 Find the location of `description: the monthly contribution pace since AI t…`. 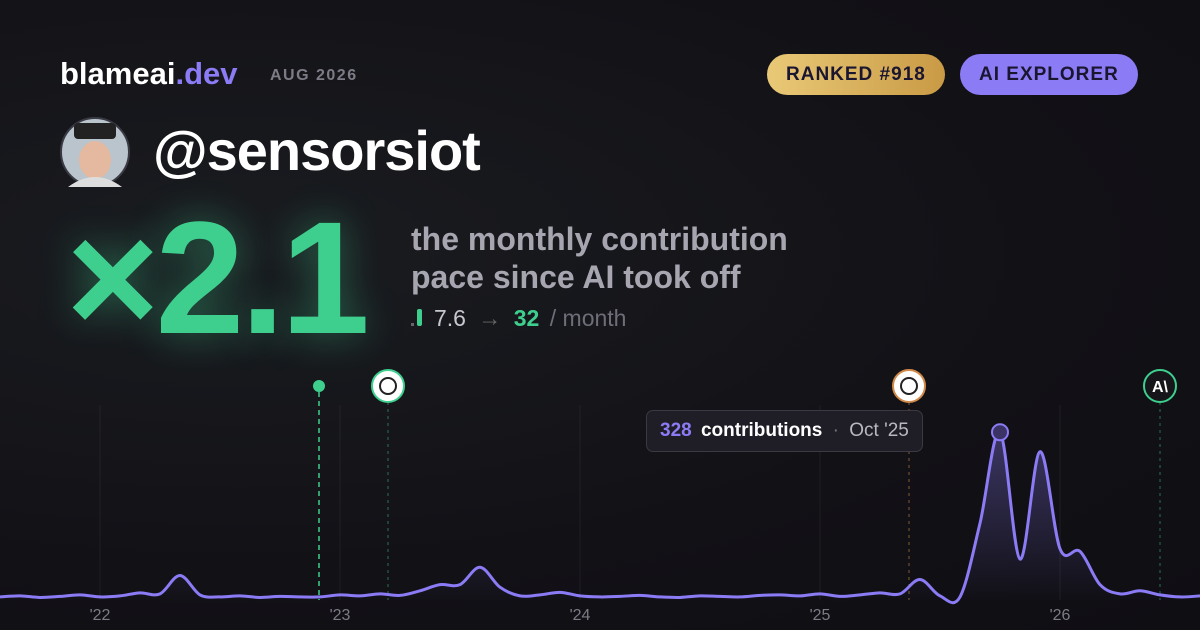

description: the monthly contribution pace since AI t… is located at coordinates (599, 258).